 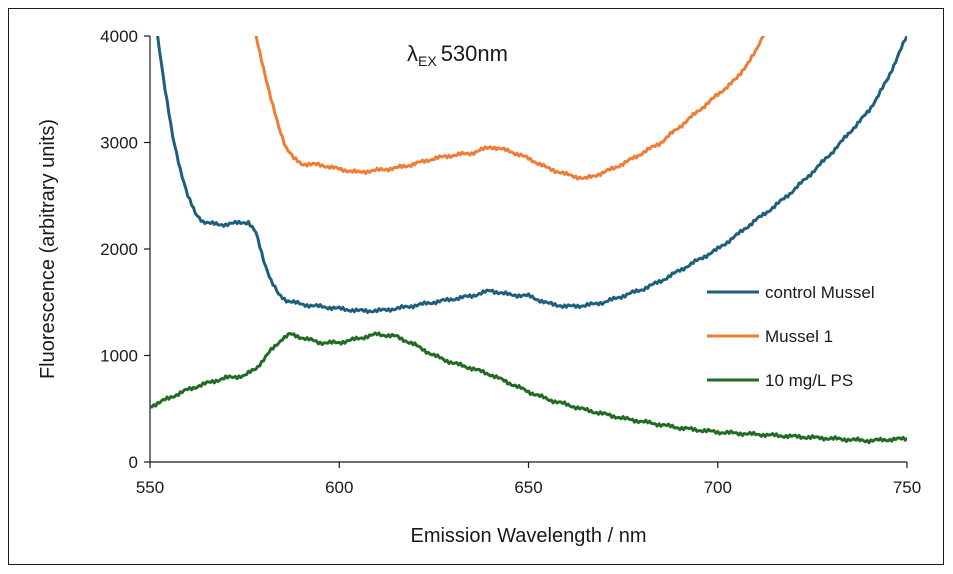 What do you see at coordinates (339, 487) in the screenshot?
I see `x-tick-label: 600` at bounding box center [339, 487].